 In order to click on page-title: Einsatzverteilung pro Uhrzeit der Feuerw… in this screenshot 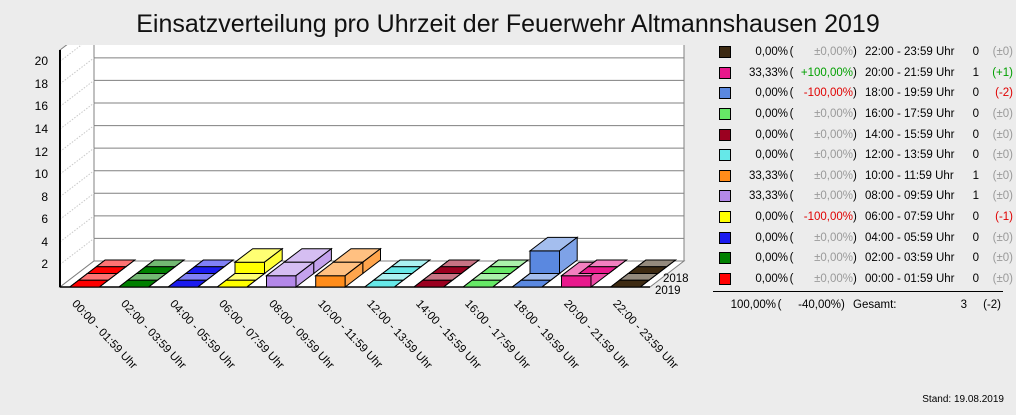, I will do `click(508, 24)`.